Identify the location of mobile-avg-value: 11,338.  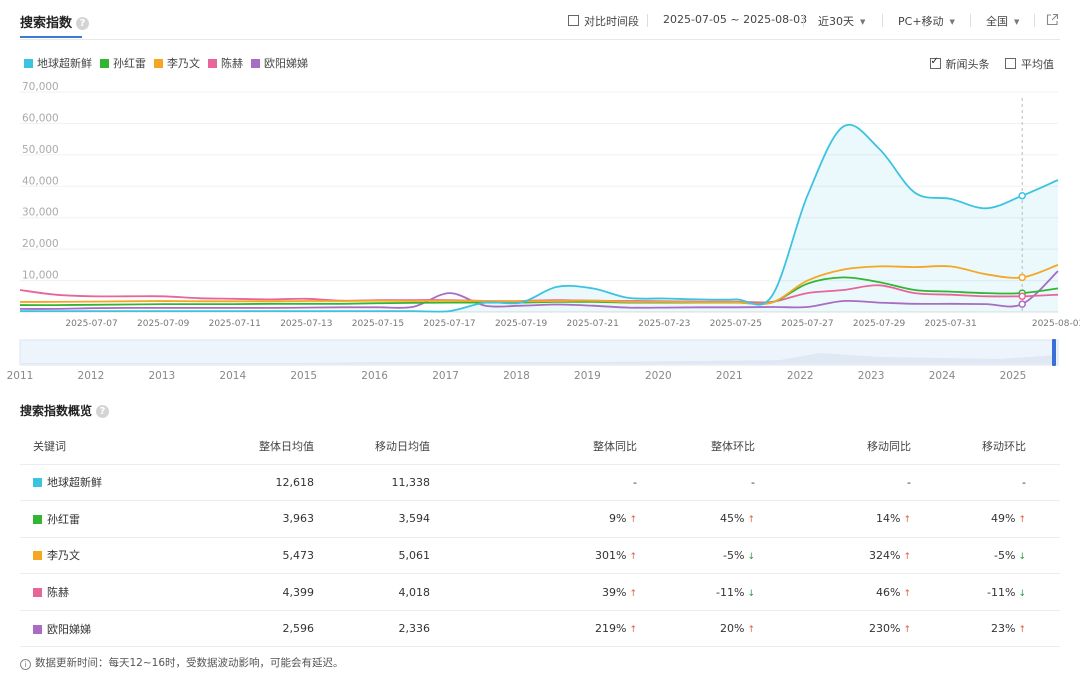
(411, 482).